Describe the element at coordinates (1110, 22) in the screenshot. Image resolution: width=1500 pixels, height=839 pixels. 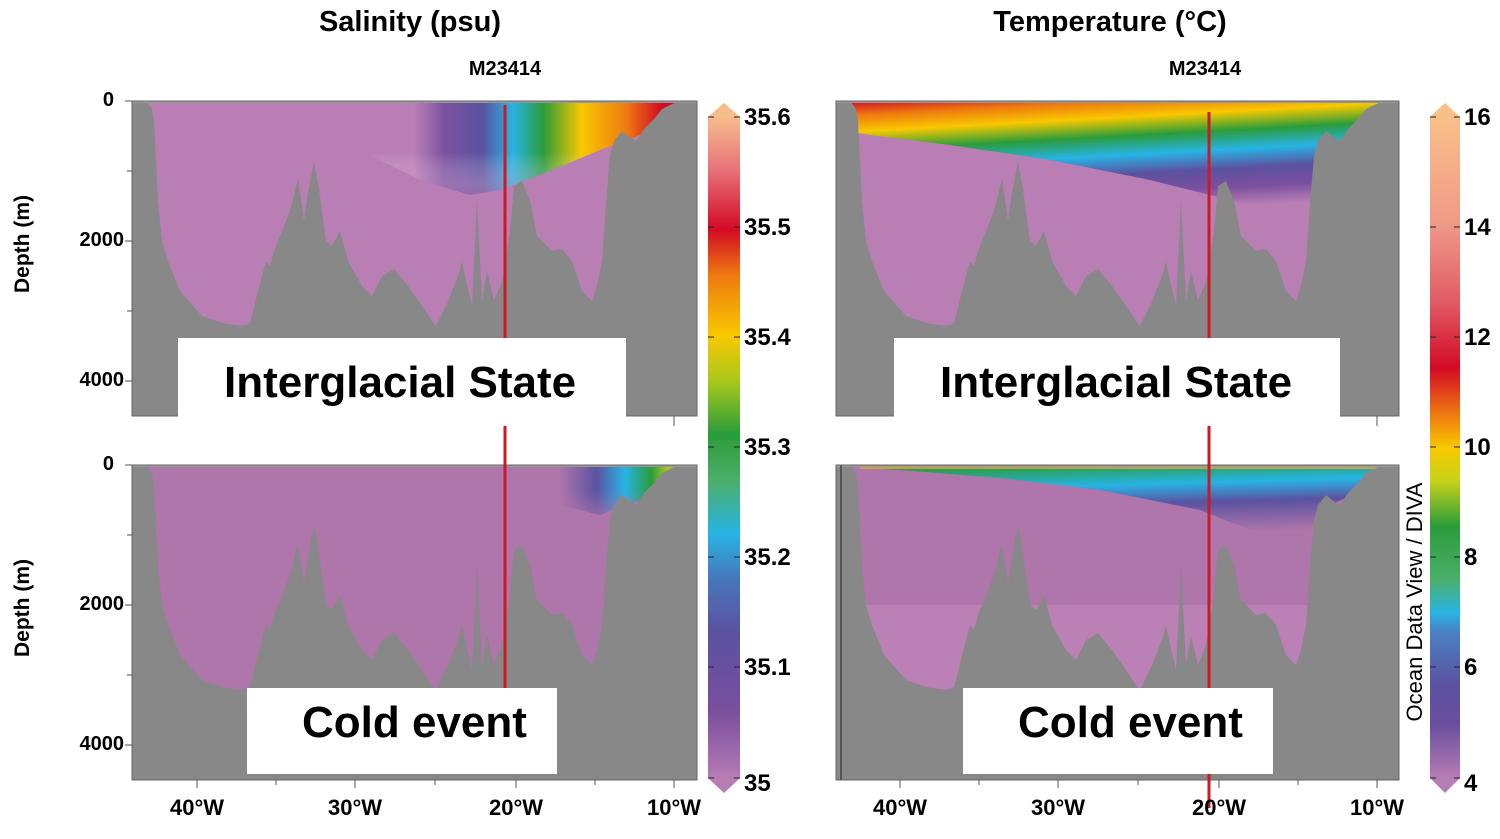
I see `temperature-title: Temperature (°C)` at that location.